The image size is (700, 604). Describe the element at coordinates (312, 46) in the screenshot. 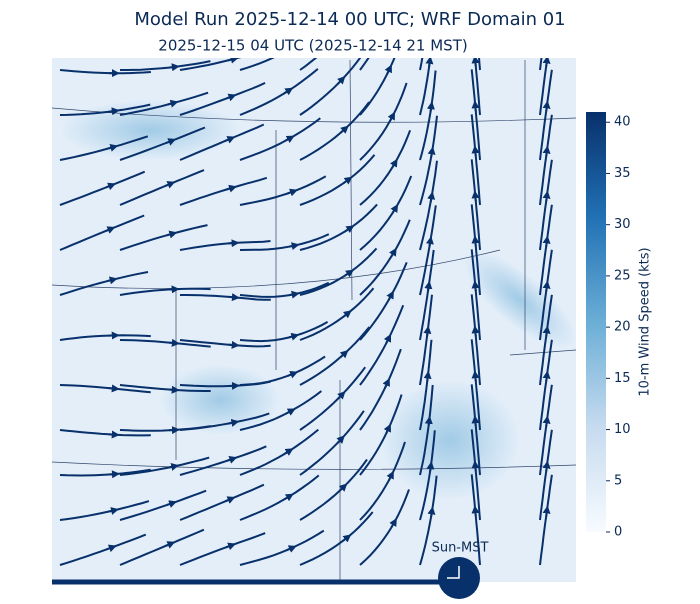

I see `subtitle: 2025-12-15 04 UTC (2025-12-14 21 MST)` at that location.